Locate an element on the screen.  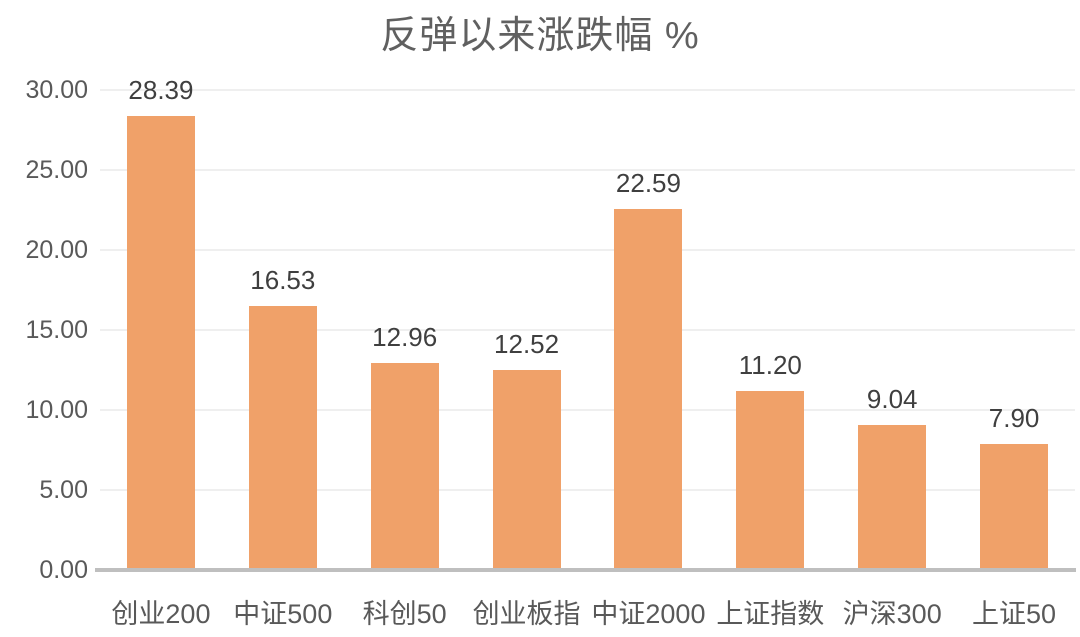
bar-value-label: 11.20 is located at coordinates (770, 364).